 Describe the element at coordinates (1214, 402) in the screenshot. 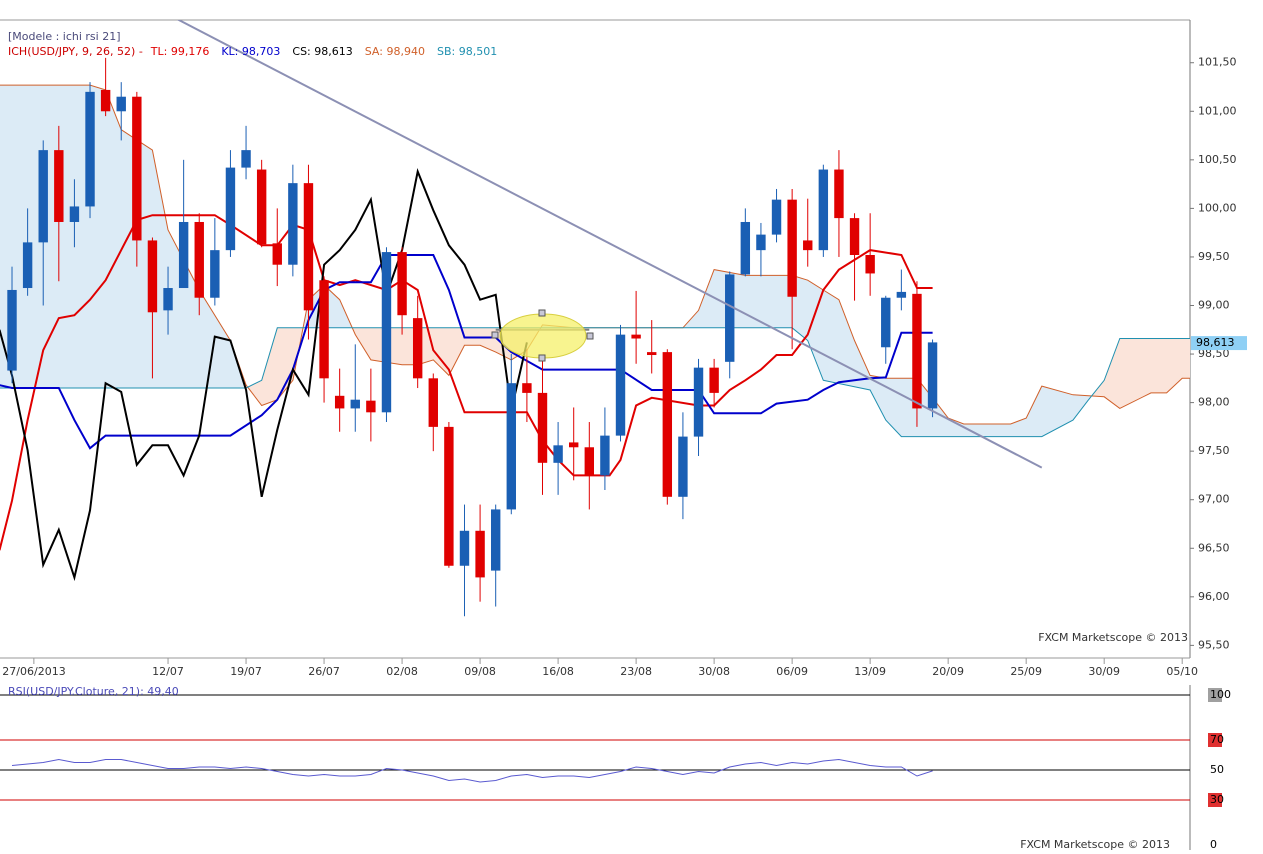

I see `y-tick-label: 98,00` at that location.